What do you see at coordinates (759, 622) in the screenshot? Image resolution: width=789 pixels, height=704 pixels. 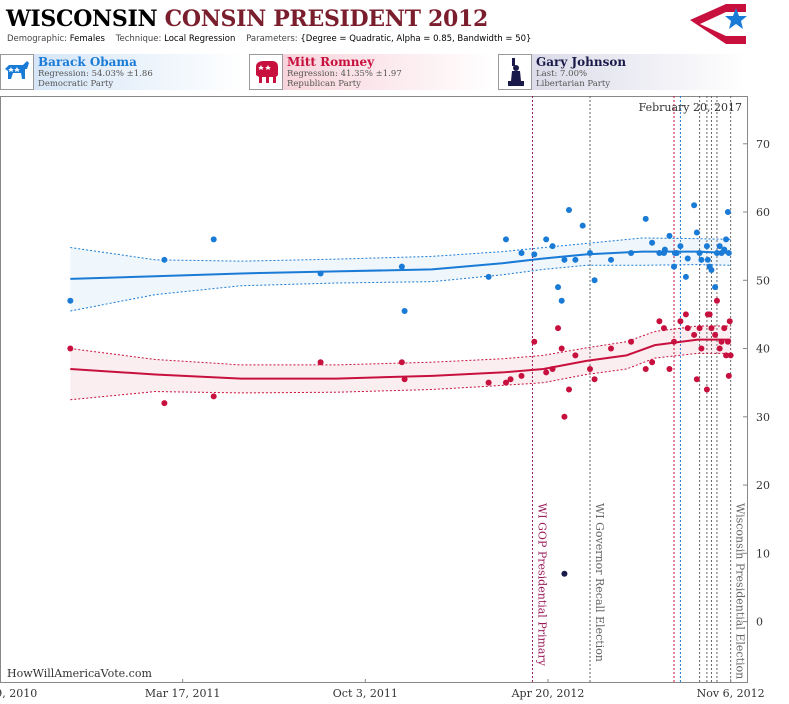 I see `y-tick-label: 0` at bounding box center [759, 622].